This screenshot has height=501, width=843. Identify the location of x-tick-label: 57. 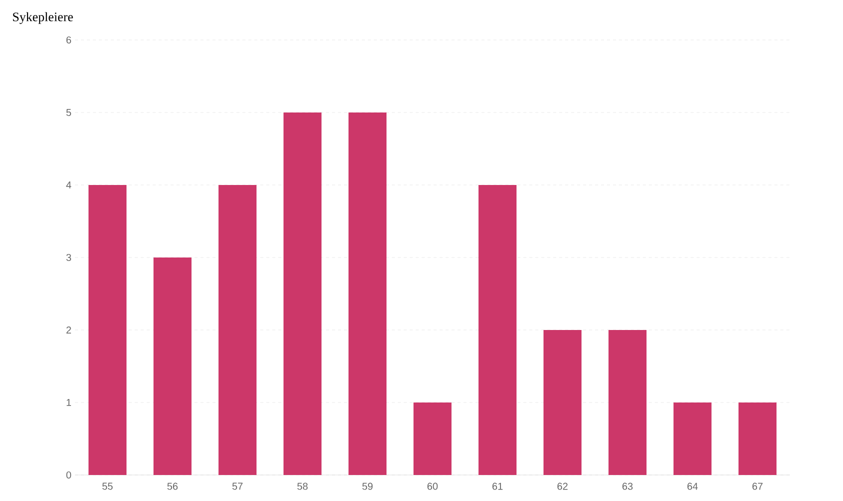
(237, 486).